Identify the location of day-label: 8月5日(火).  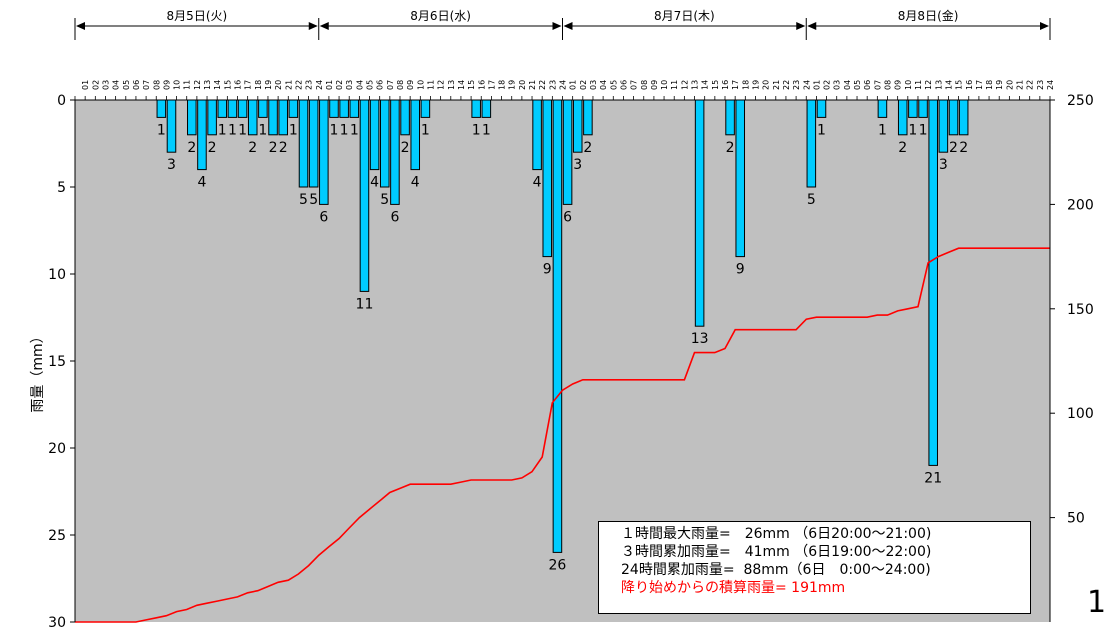
(197, 16).